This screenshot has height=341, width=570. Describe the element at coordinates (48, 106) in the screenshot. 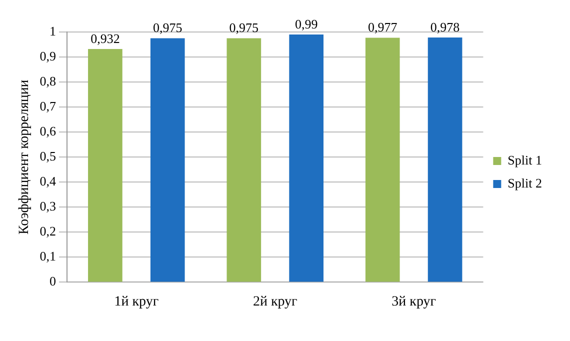

I see `y-tick-label: 0,7` at that location.